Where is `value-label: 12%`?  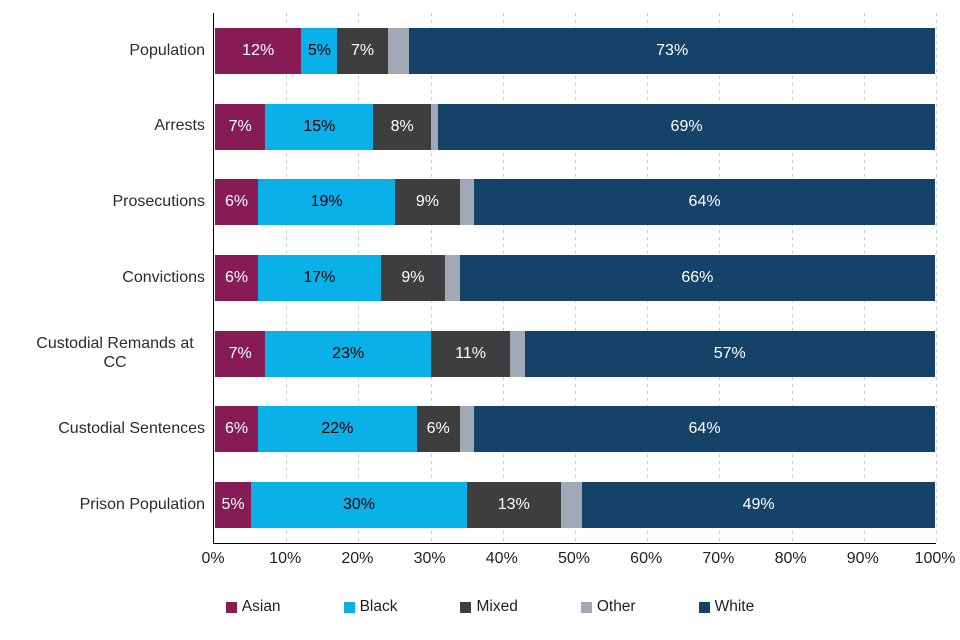
value-label: 12% is located at coordinates (258, 50).